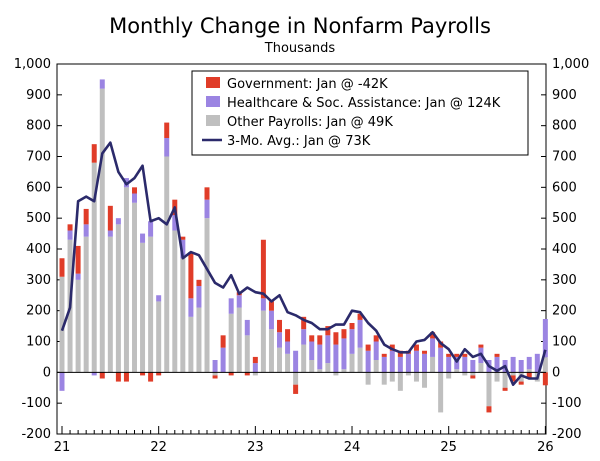  I want to click on chart-subtitle: Thousands, so click(300, 48).